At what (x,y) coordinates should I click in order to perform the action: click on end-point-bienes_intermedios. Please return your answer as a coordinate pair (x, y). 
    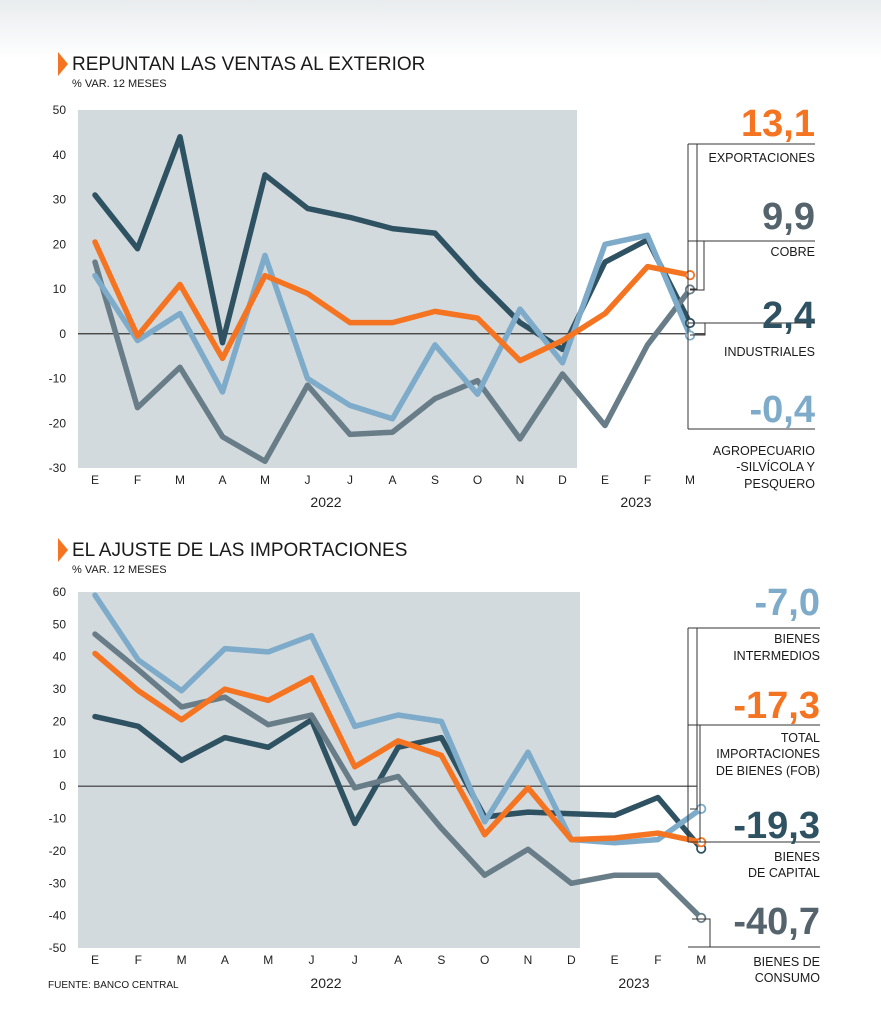
    Looking at the image, I should click on (701, 808).